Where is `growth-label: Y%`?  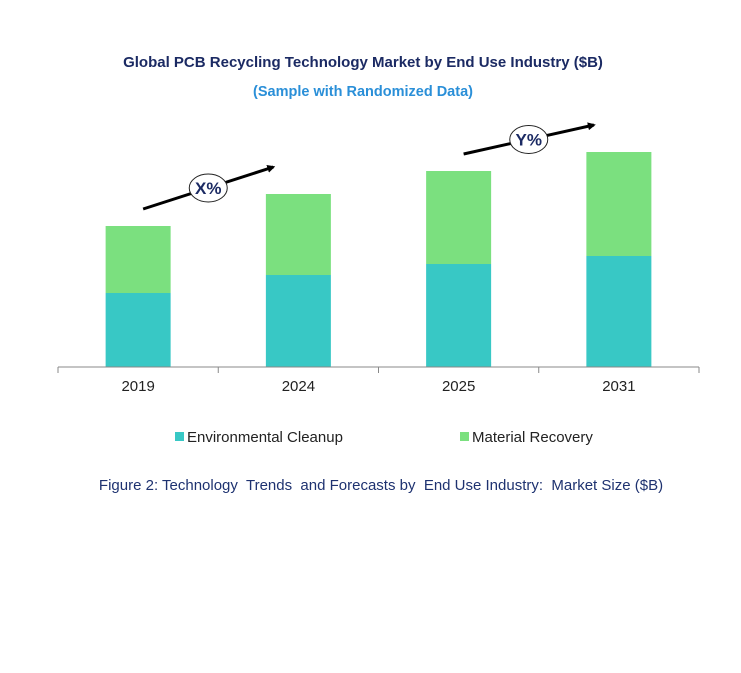
growth-label: Y% is located at coordinates (529, 140).